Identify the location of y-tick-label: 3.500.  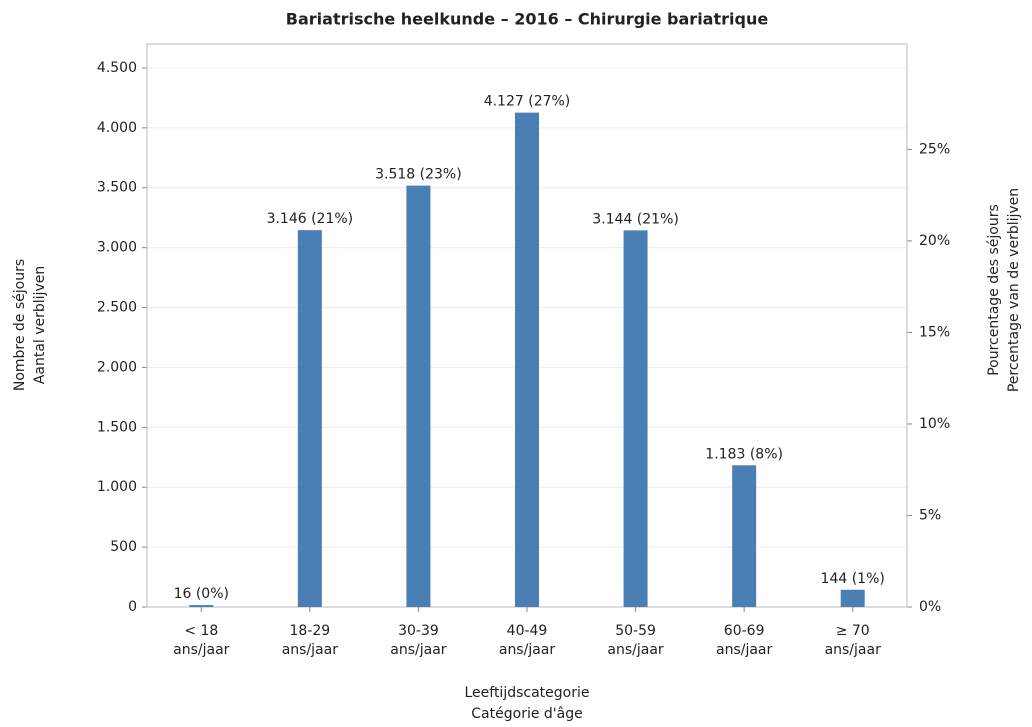
(117, 188).